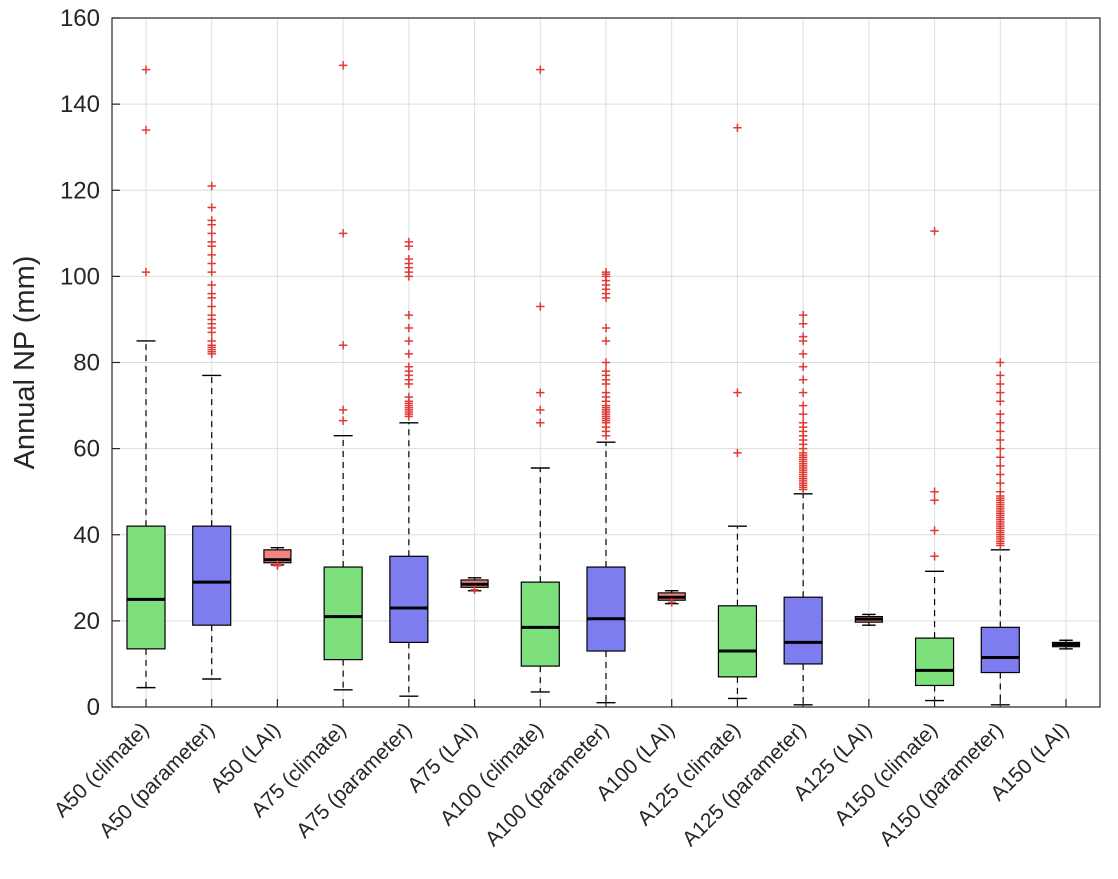 The height and width of the screenshot is (879, 1118). Describe the element at coordinates (146, 587) in the screenshot. I see `box-a50-climate` at that location.